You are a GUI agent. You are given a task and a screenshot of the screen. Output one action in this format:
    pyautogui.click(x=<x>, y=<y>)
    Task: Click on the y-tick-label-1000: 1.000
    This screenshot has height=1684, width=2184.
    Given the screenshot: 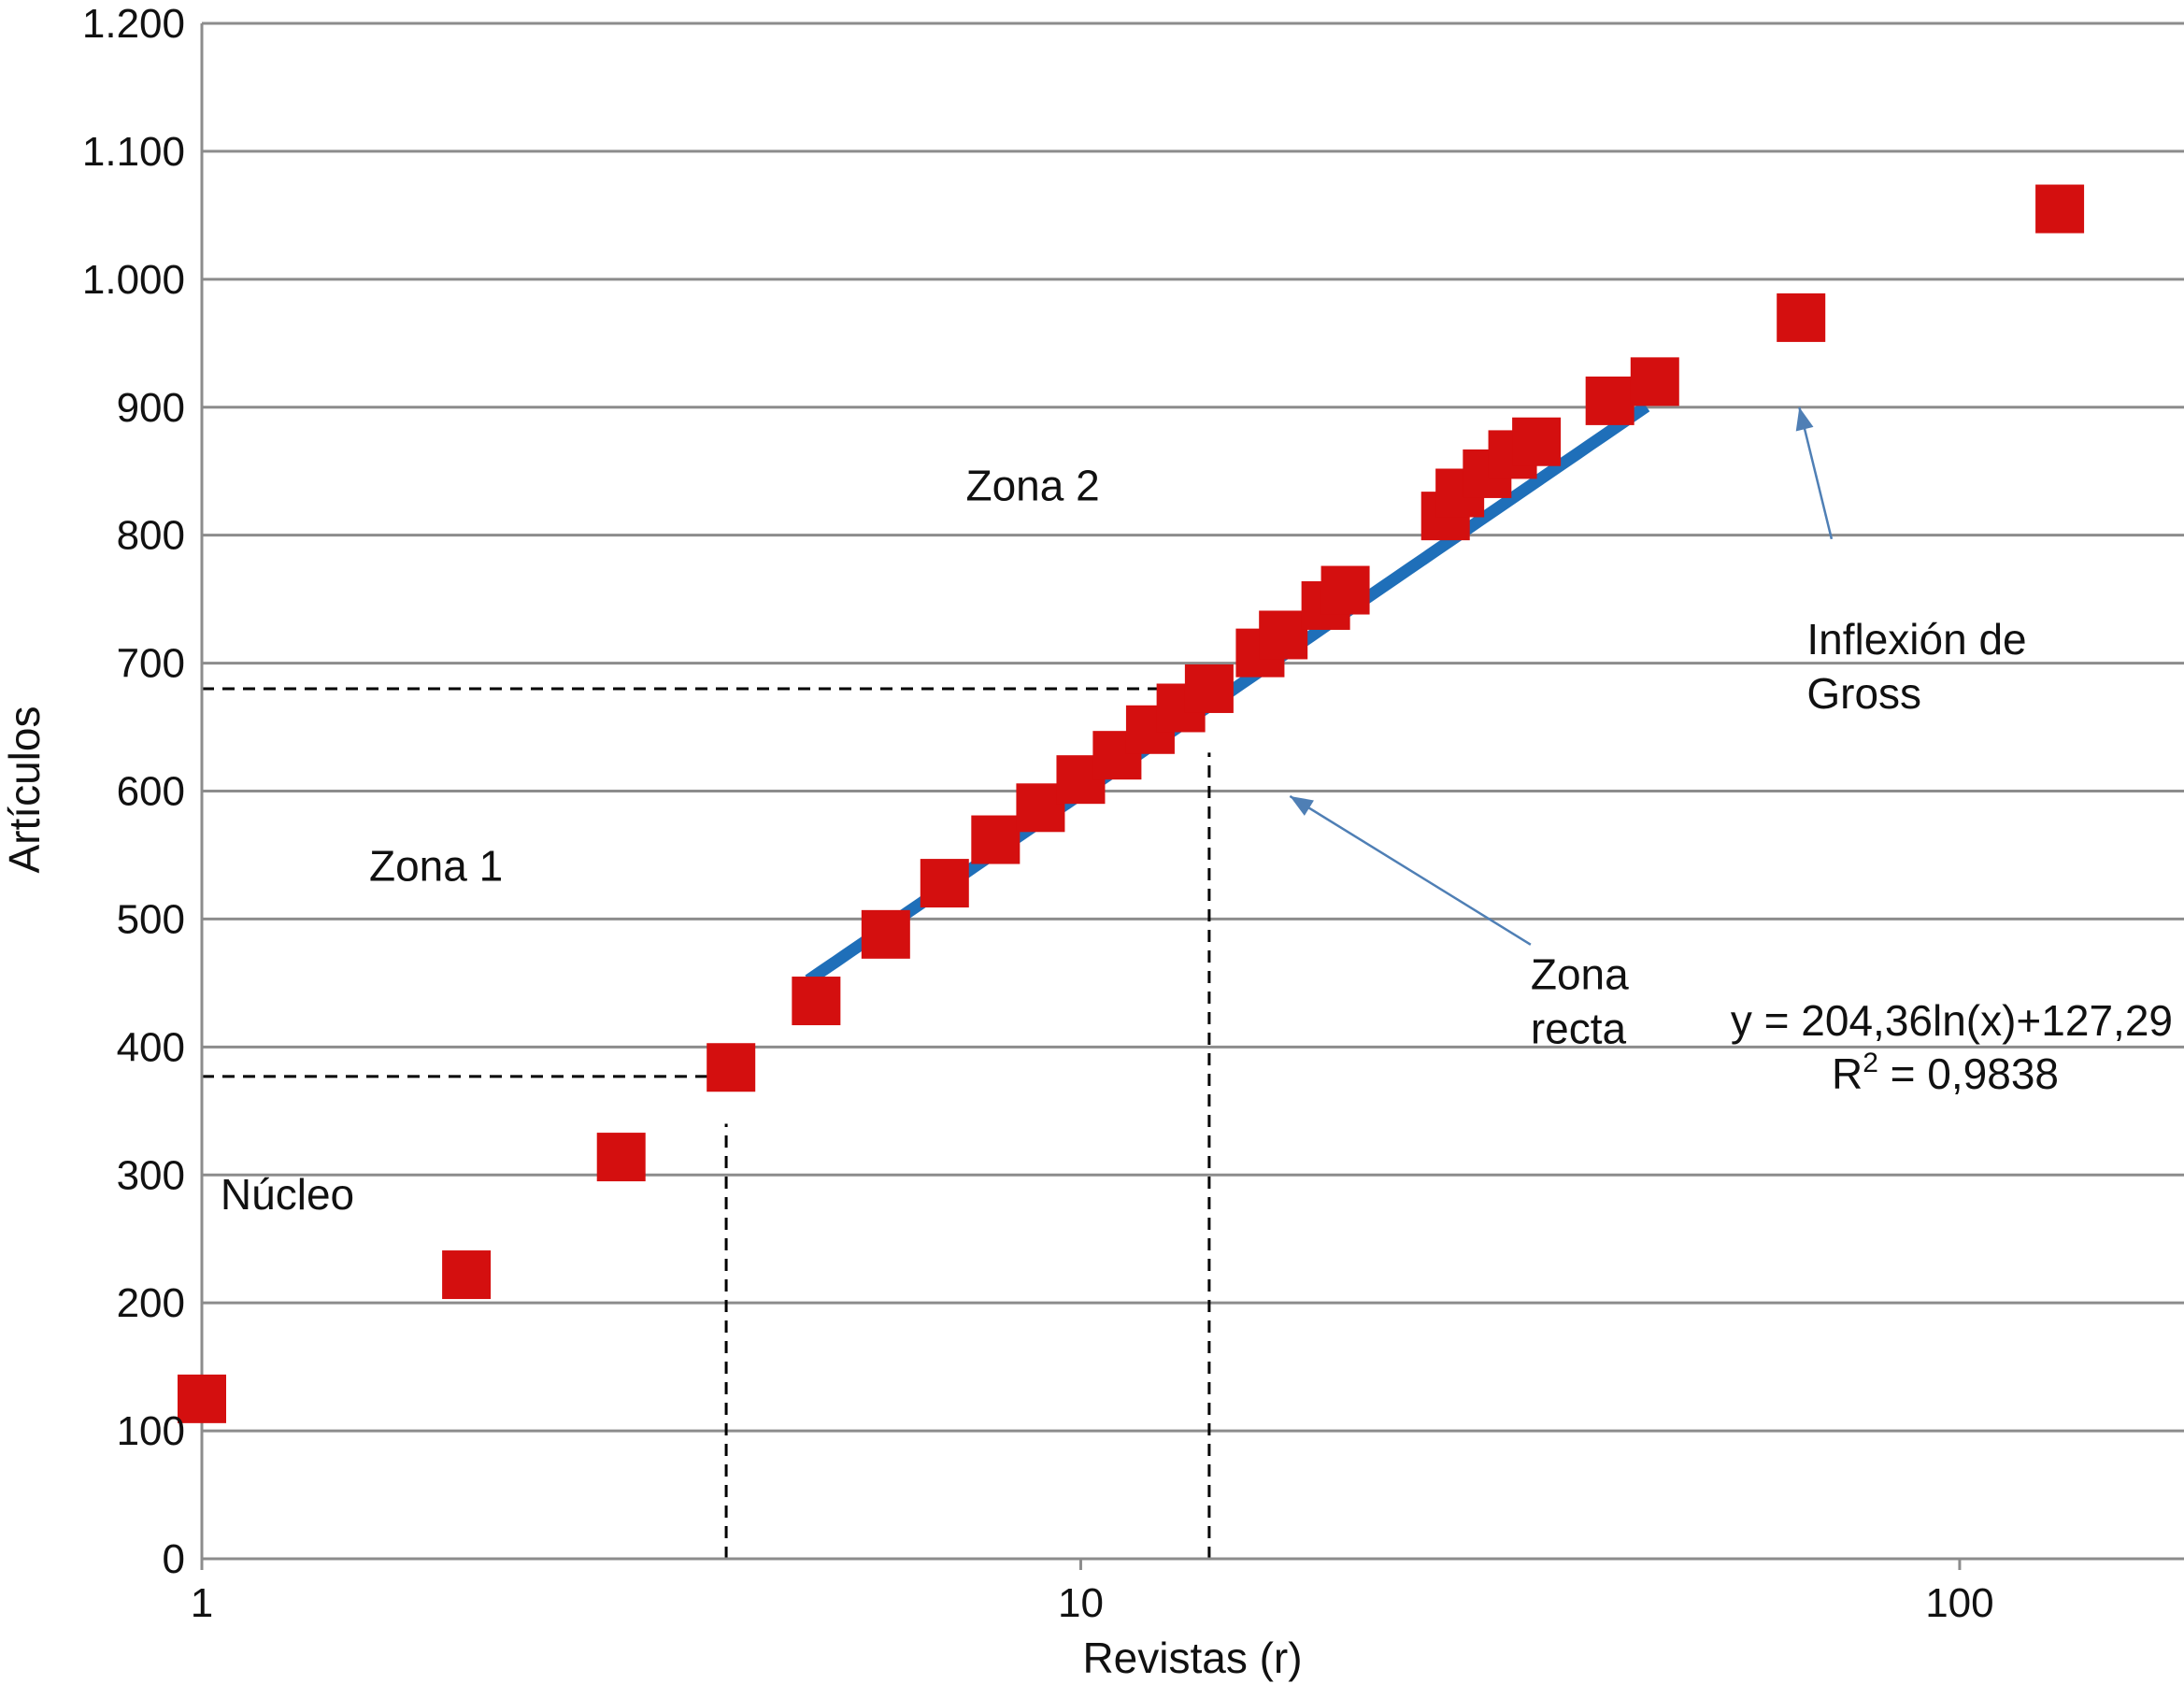 What is the action you would take?
    pyautogui.click(x=133, y=280)
    